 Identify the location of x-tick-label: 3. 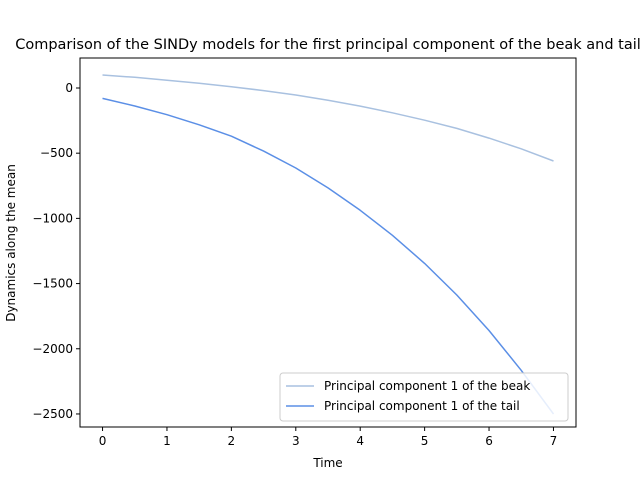
(296, 441).